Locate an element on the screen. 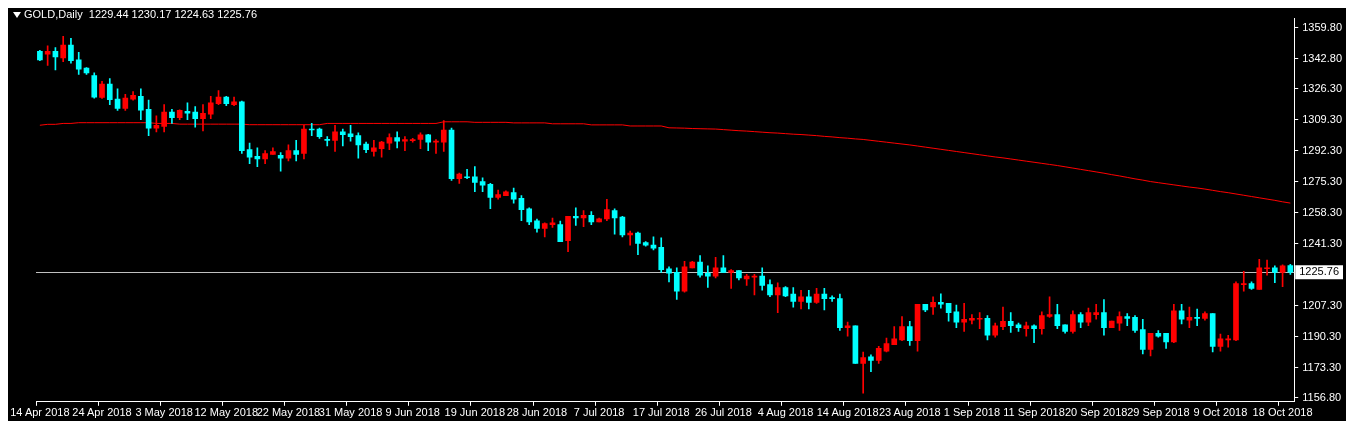  x-tick-label: 3 May 2018 is located at coordinates (164, 412).